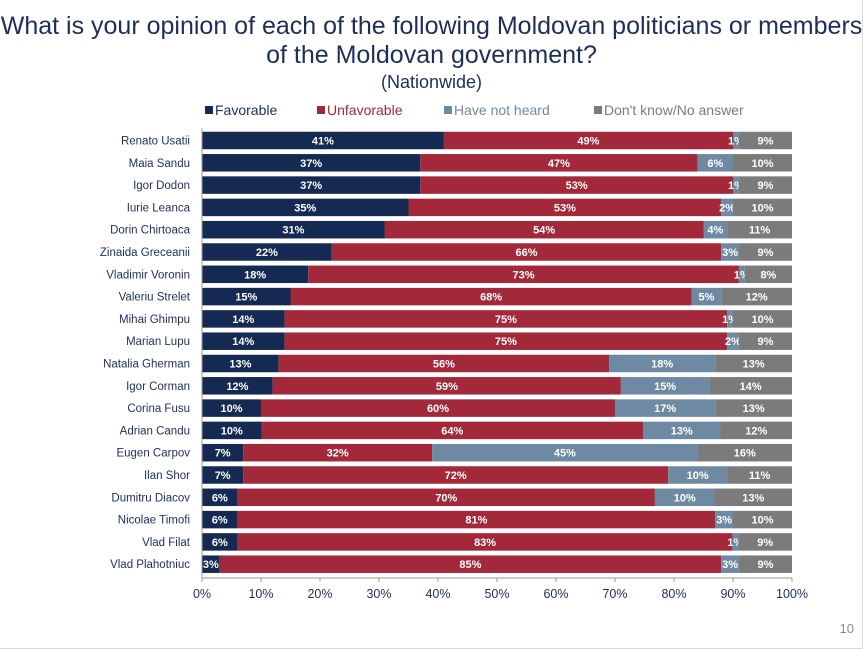  Describe the element at coordinates (150, 498) in the screenshot. I see `category-label: Dumitru Diacov` at that location.